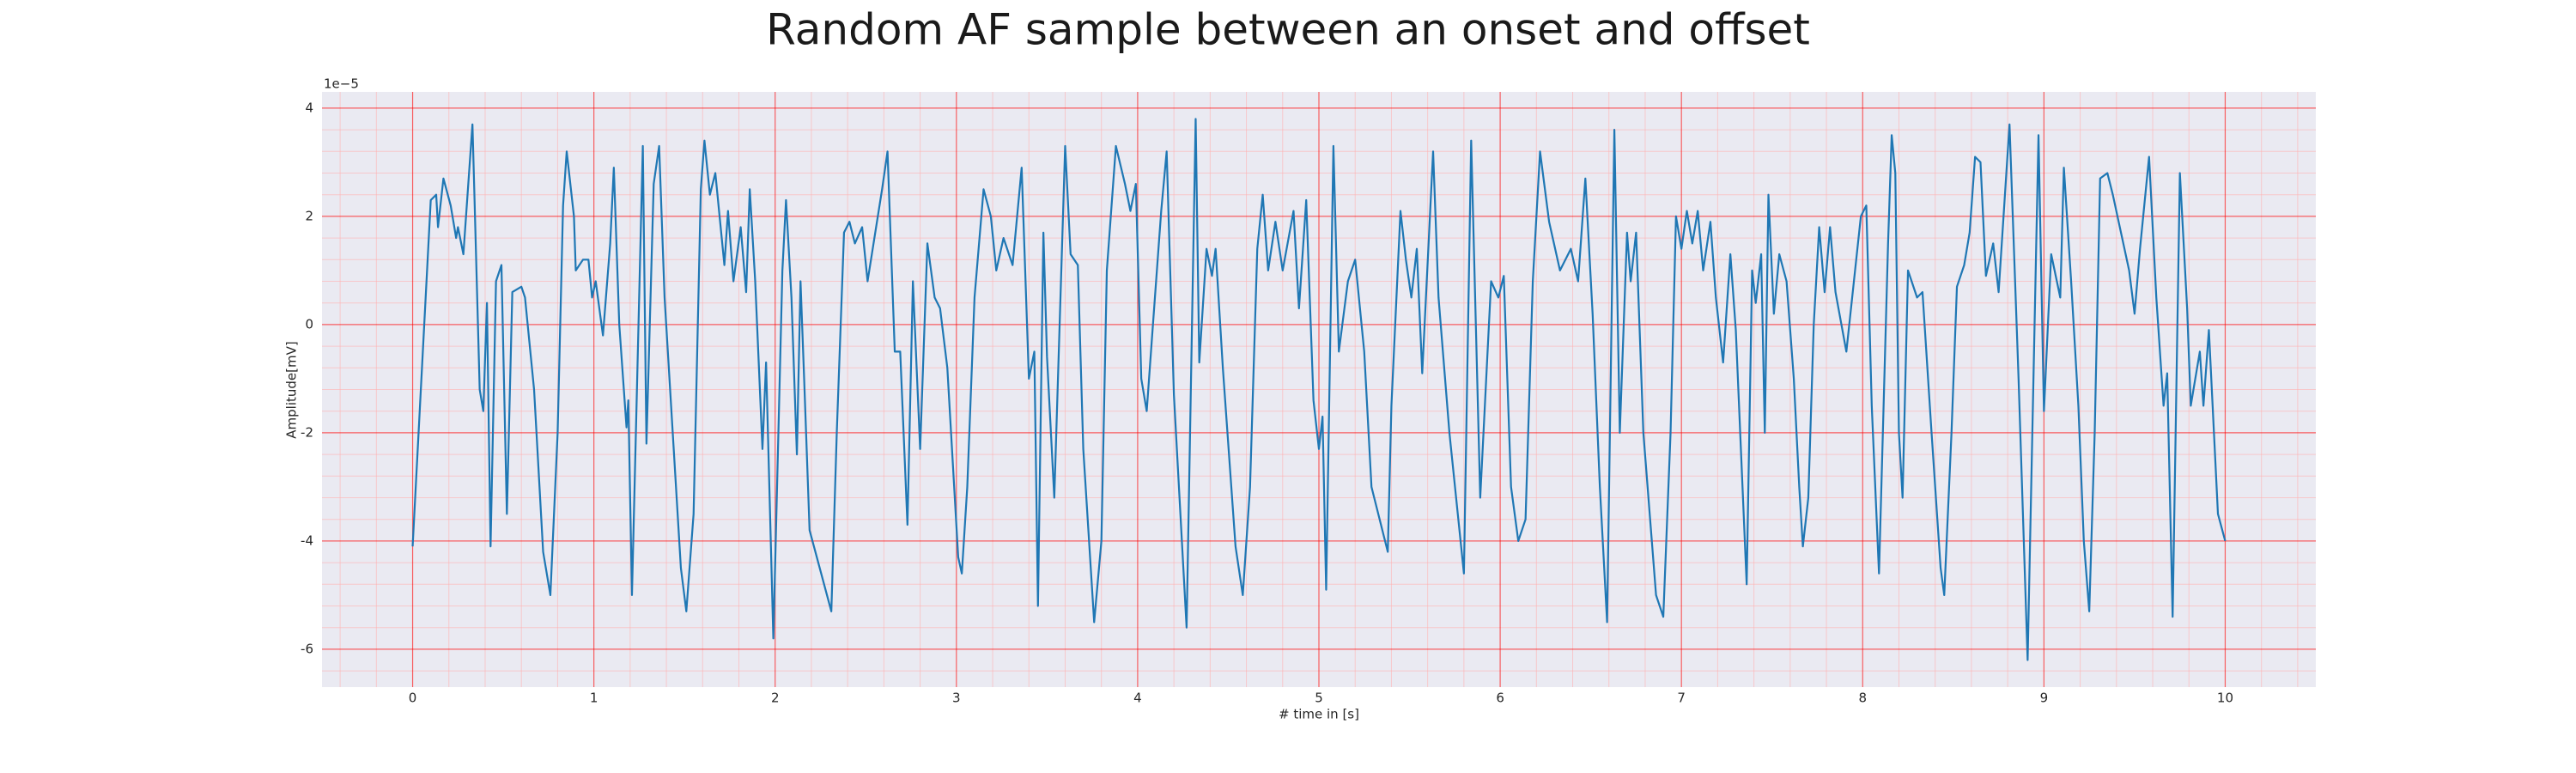 The height and width of the screenshot is (773, 2576). I want to click on x-tick-label: 10, so click(2225, 698).